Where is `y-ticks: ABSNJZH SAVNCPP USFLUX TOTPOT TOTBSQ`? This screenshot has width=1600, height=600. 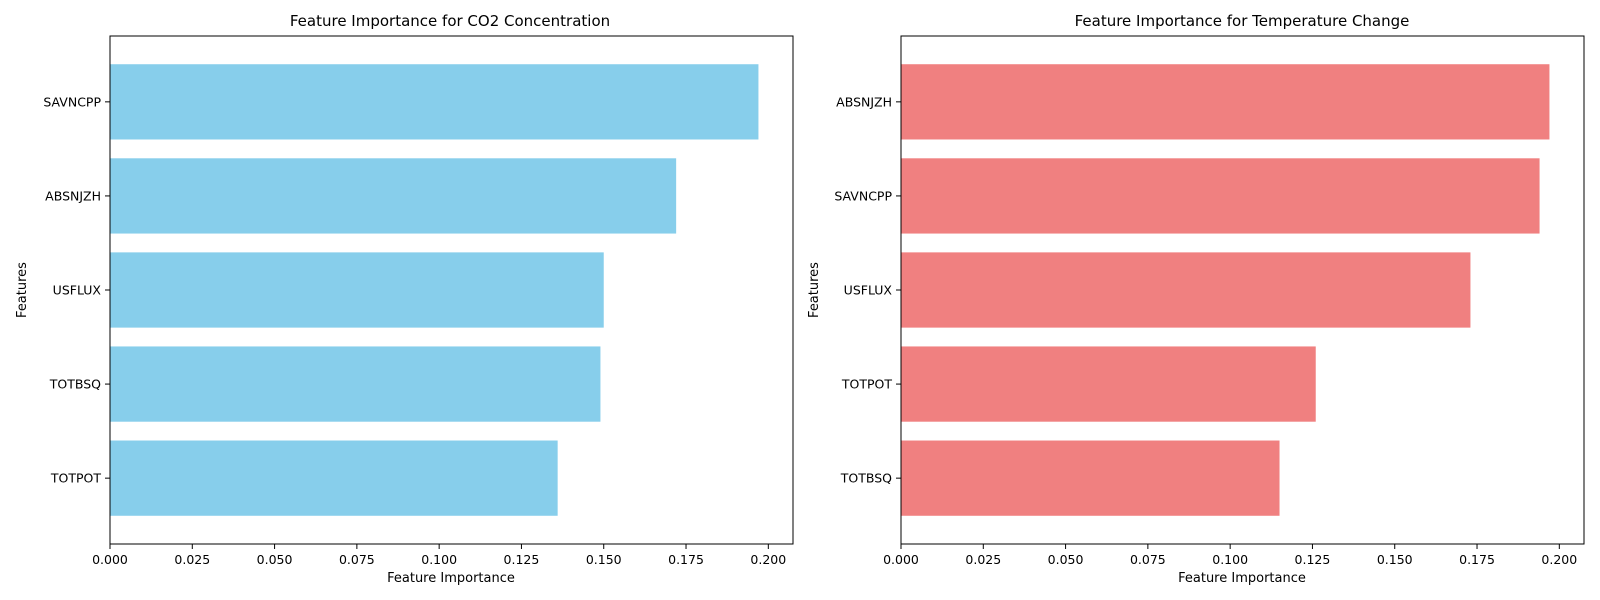
y-ticks: ABSNJZH SAVNCPP USFLUX TOTPOT TOTBSQ is located at coordinates (867, 290).